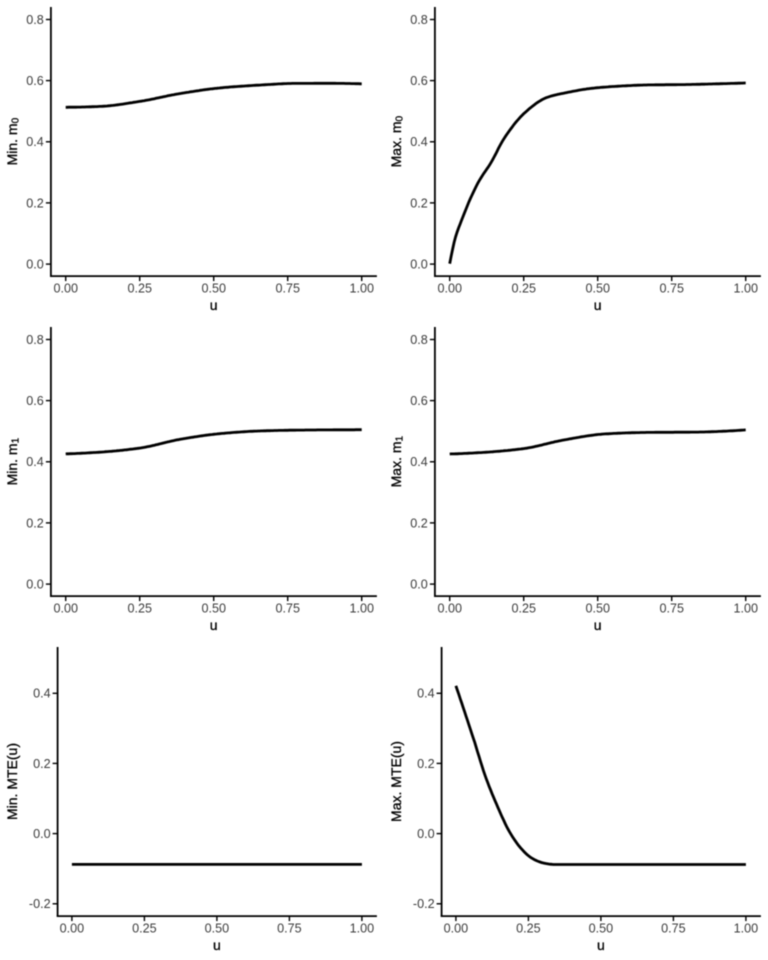  What do you see at coordinates (397, 461) in the screenshot?
I see `svg-text: Max. m1` at bounding box center [397, 461].